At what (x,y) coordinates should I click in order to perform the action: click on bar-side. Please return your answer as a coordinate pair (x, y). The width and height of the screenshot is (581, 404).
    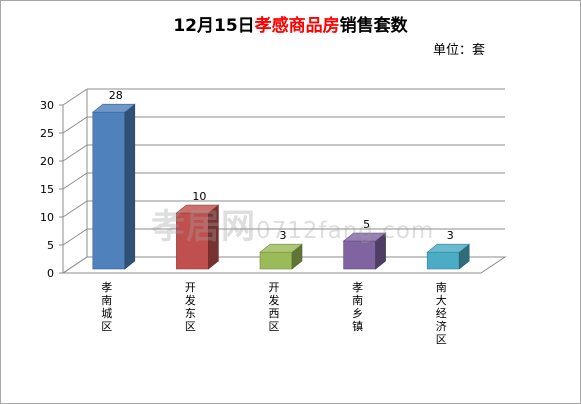
    Looking at the image, I should click on (130, 186).